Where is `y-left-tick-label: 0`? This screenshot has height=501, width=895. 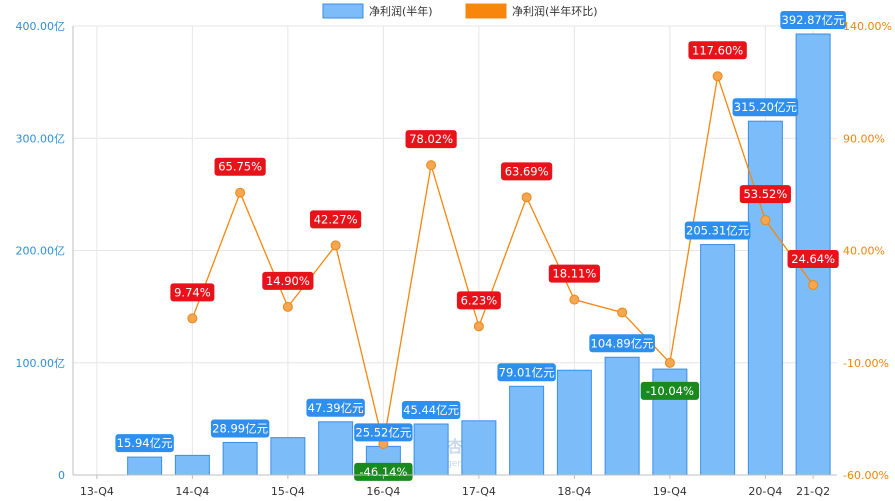 y-left-tick-label: 0 is located at coordinates (61, 475).